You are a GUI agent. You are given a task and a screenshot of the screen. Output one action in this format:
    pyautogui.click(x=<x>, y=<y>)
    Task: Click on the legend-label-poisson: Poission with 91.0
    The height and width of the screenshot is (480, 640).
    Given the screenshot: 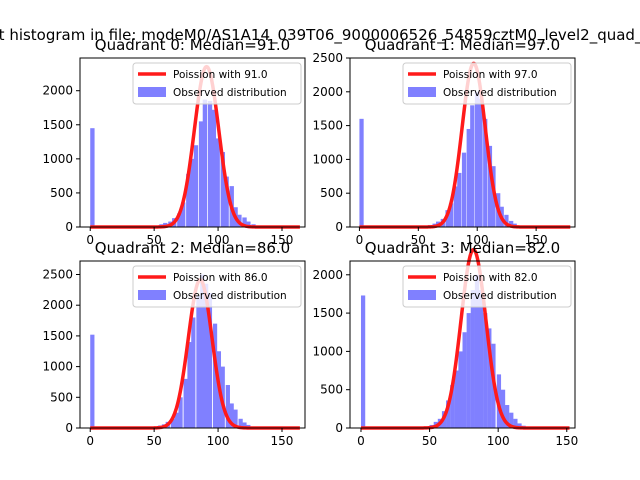 What is the action you would take?
    pyautogui.click(x=220, y=75)
    